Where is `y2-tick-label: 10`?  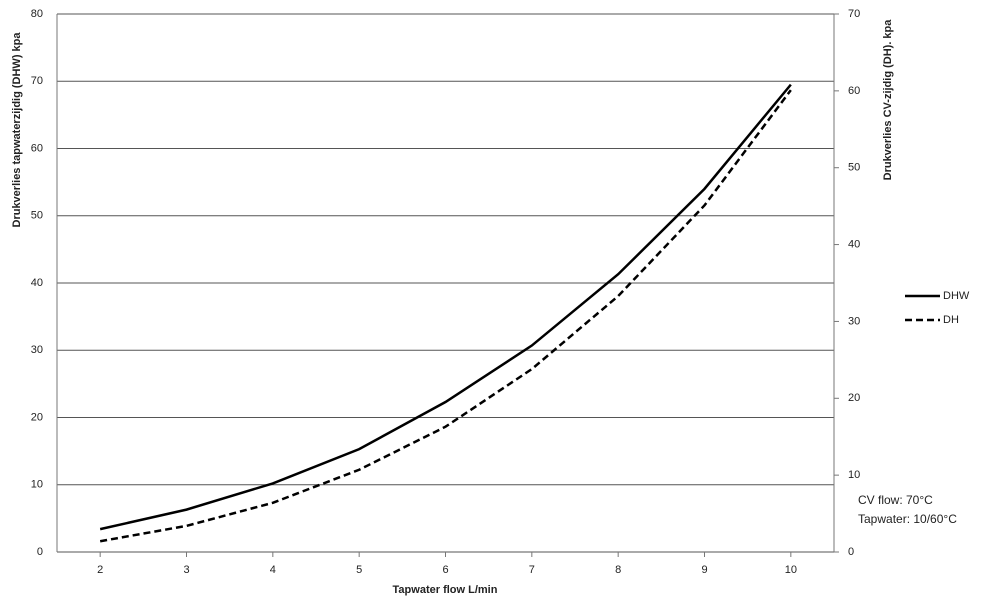 y2-tick-label: 10 is located at coordinates (854, 475).